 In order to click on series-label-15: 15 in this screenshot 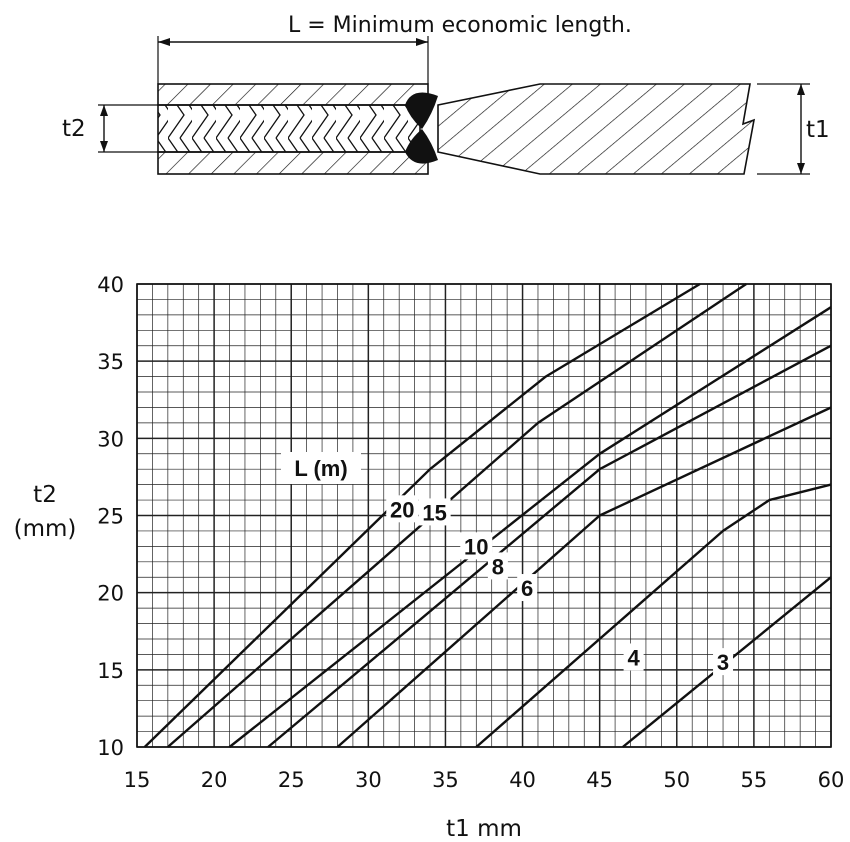, I will do `click(434, 512)`.